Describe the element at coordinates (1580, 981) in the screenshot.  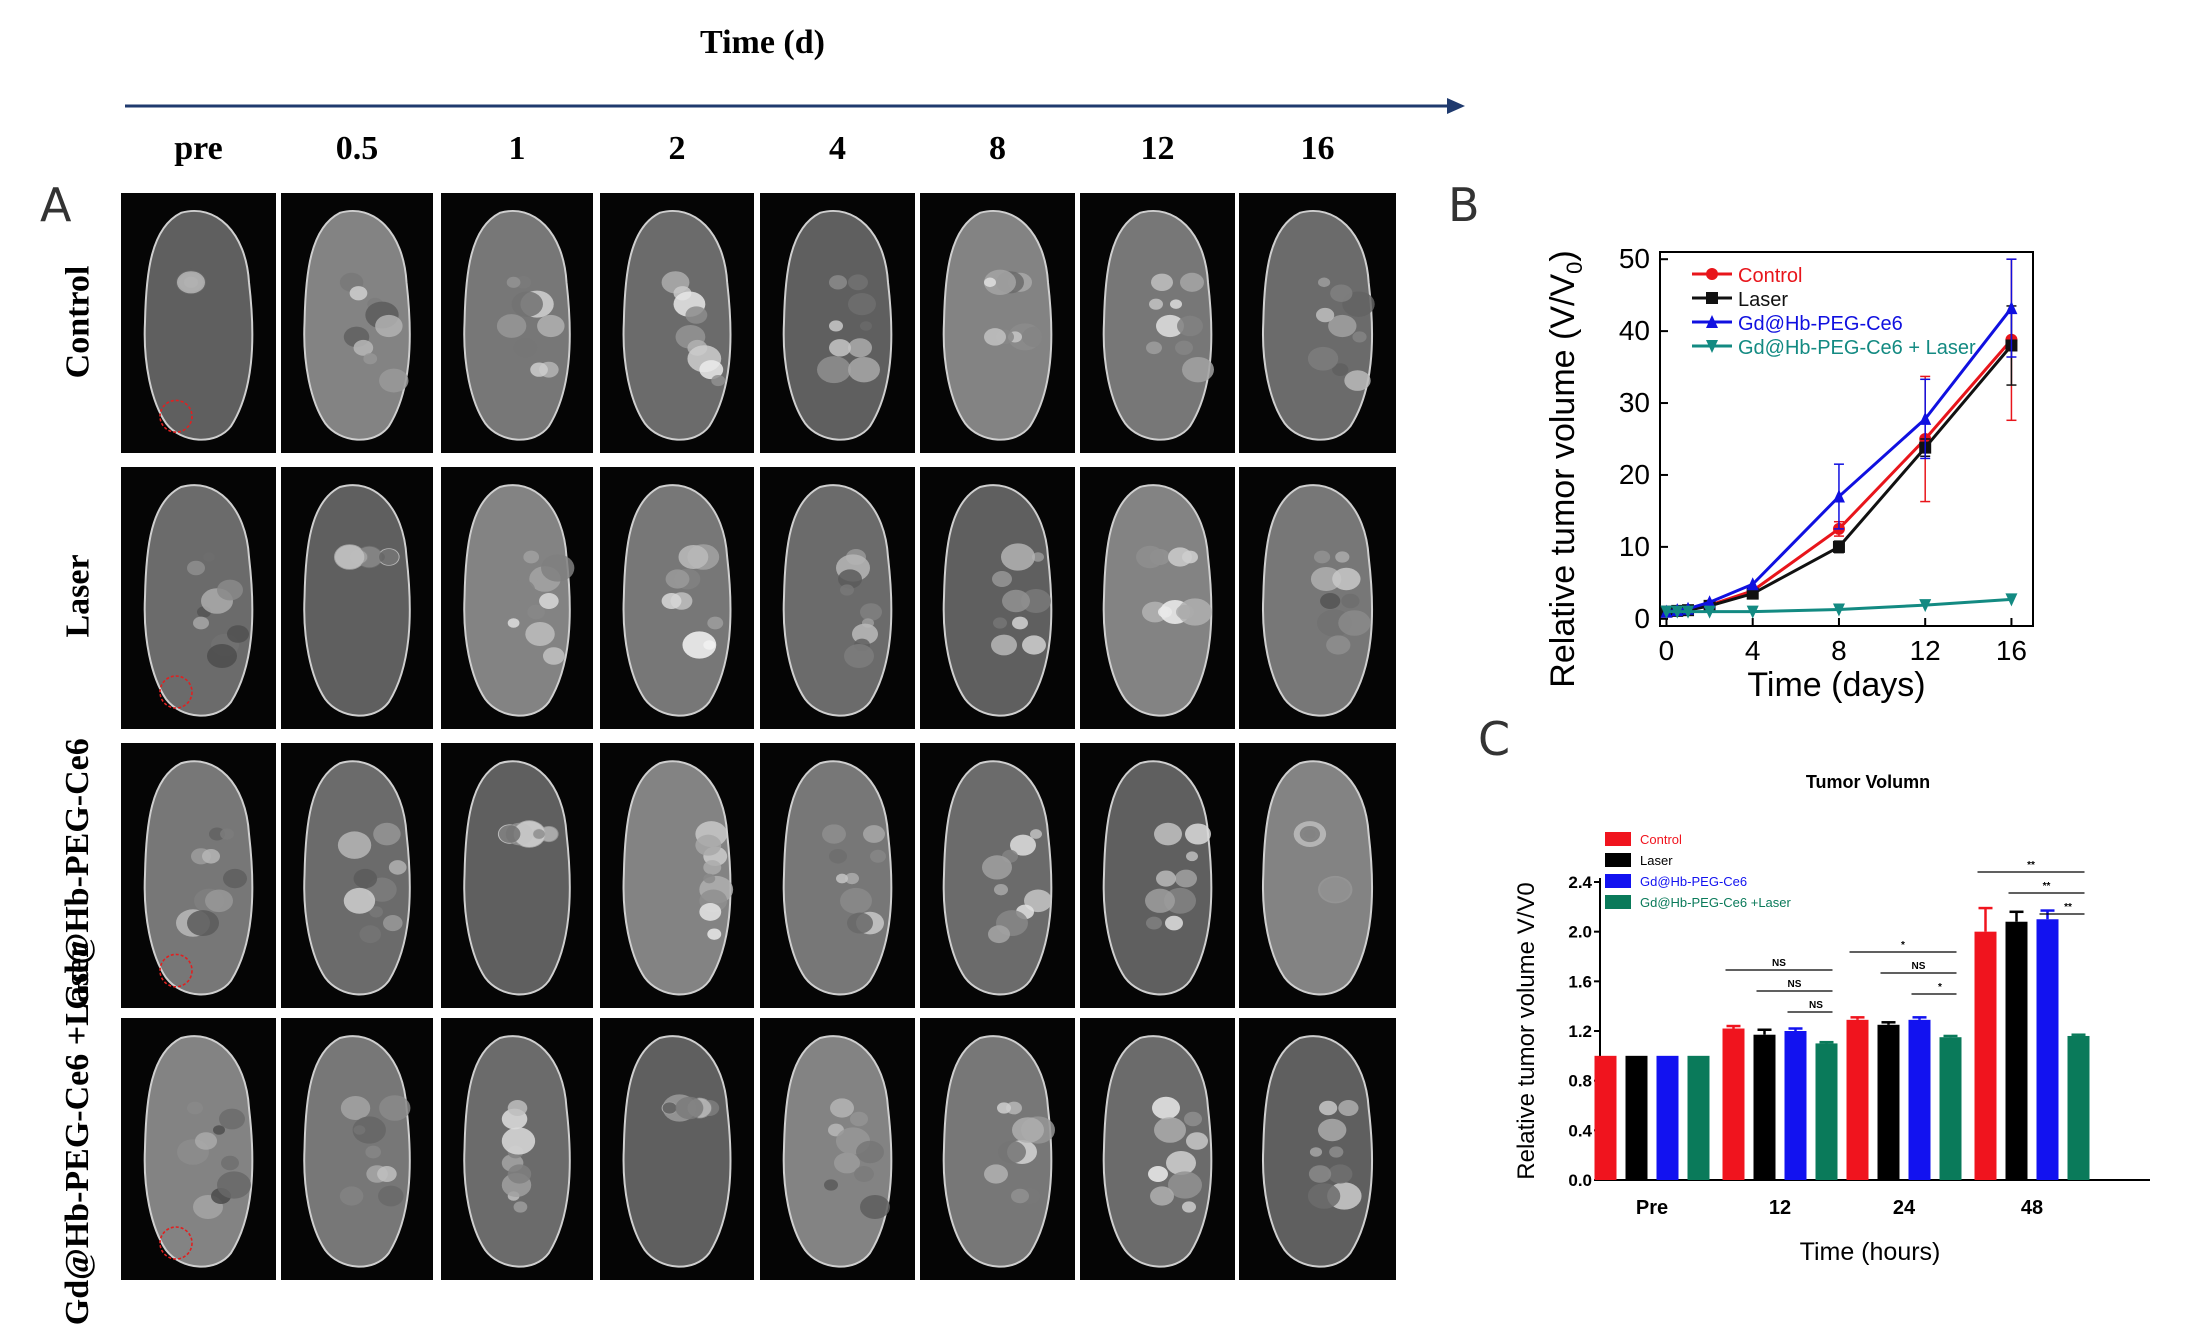
I see `y-tick-label: 1.6` at that location.